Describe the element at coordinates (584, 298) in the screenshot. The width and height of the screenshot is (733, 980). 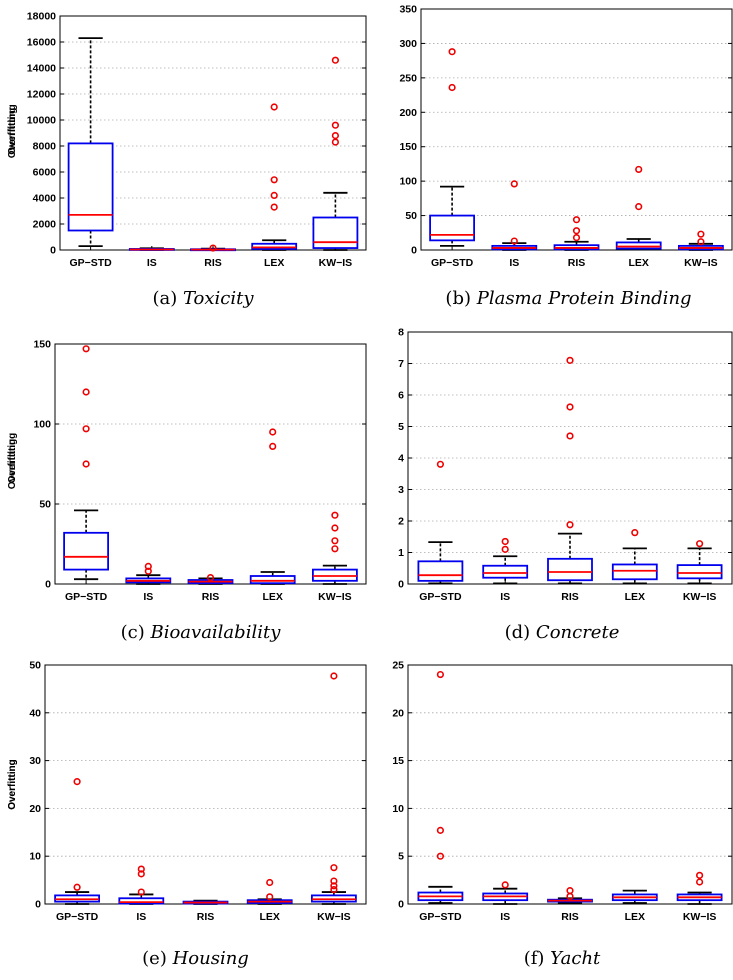
I see `caption-dataset-name: Plasma Protein Binding` at that location.